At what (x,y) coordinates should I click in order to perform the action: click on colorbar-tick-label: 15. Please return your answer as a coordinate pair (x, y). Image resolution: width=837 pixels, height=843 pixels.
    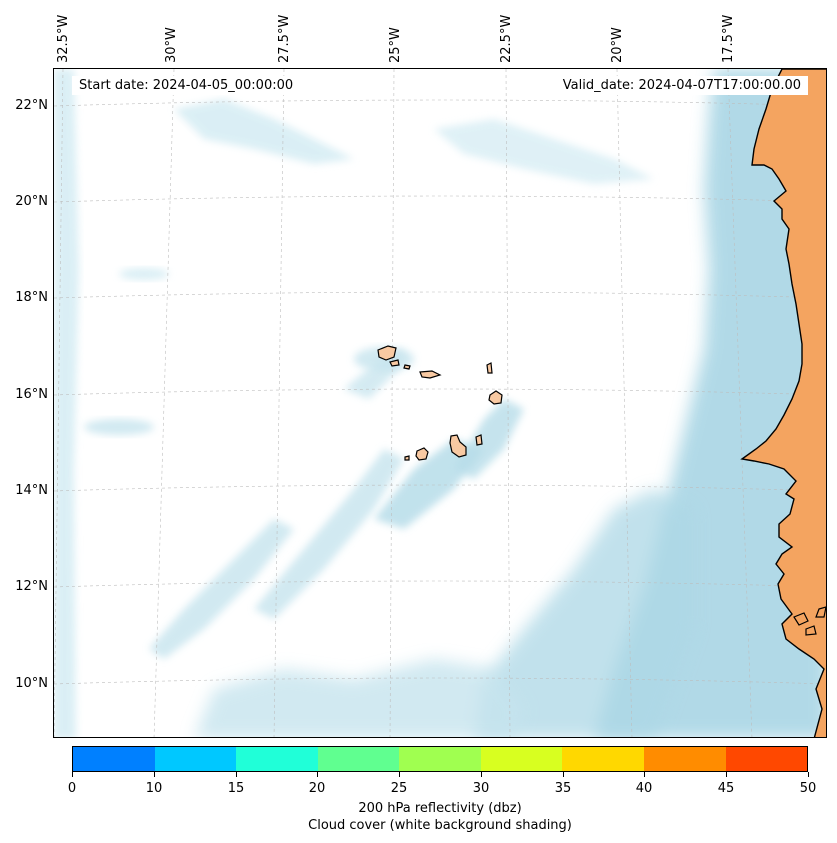
    Looking at the image, I should click on (236, 788).